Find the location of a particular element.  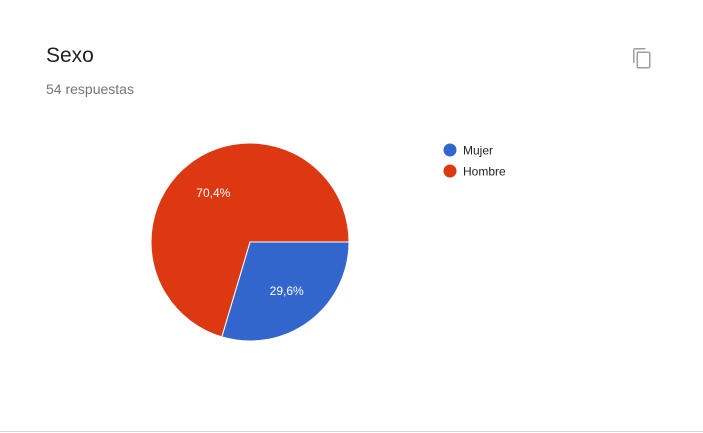

chart-legend: Mujer Hombre is located at coordinates (475, 161).